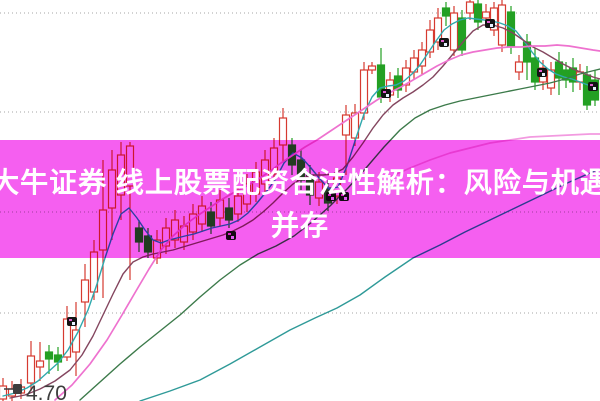  I want to click on headline-line-2: 并存, so click(299, 225).